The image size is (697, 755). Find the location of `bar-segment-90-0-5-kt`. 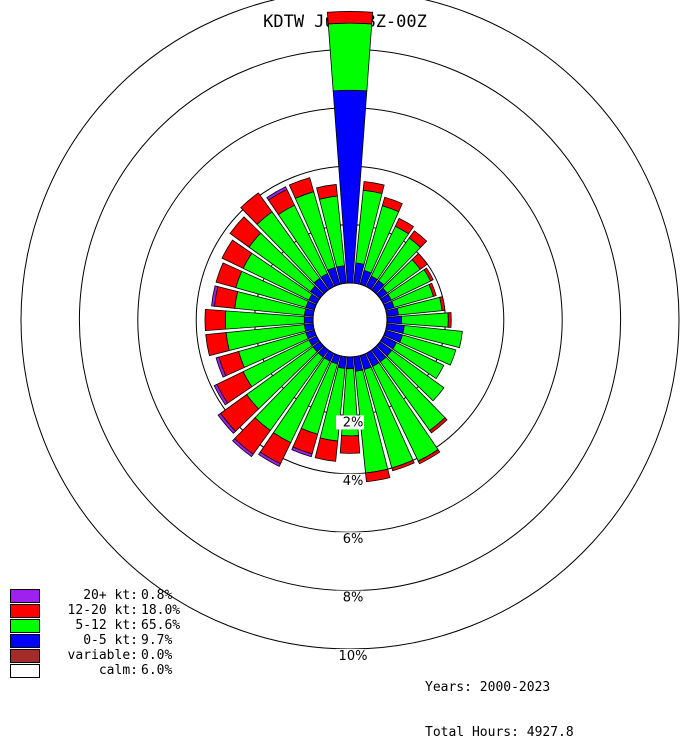

bar-segment-90-0-5-kt is located at coordinates (394, 320).